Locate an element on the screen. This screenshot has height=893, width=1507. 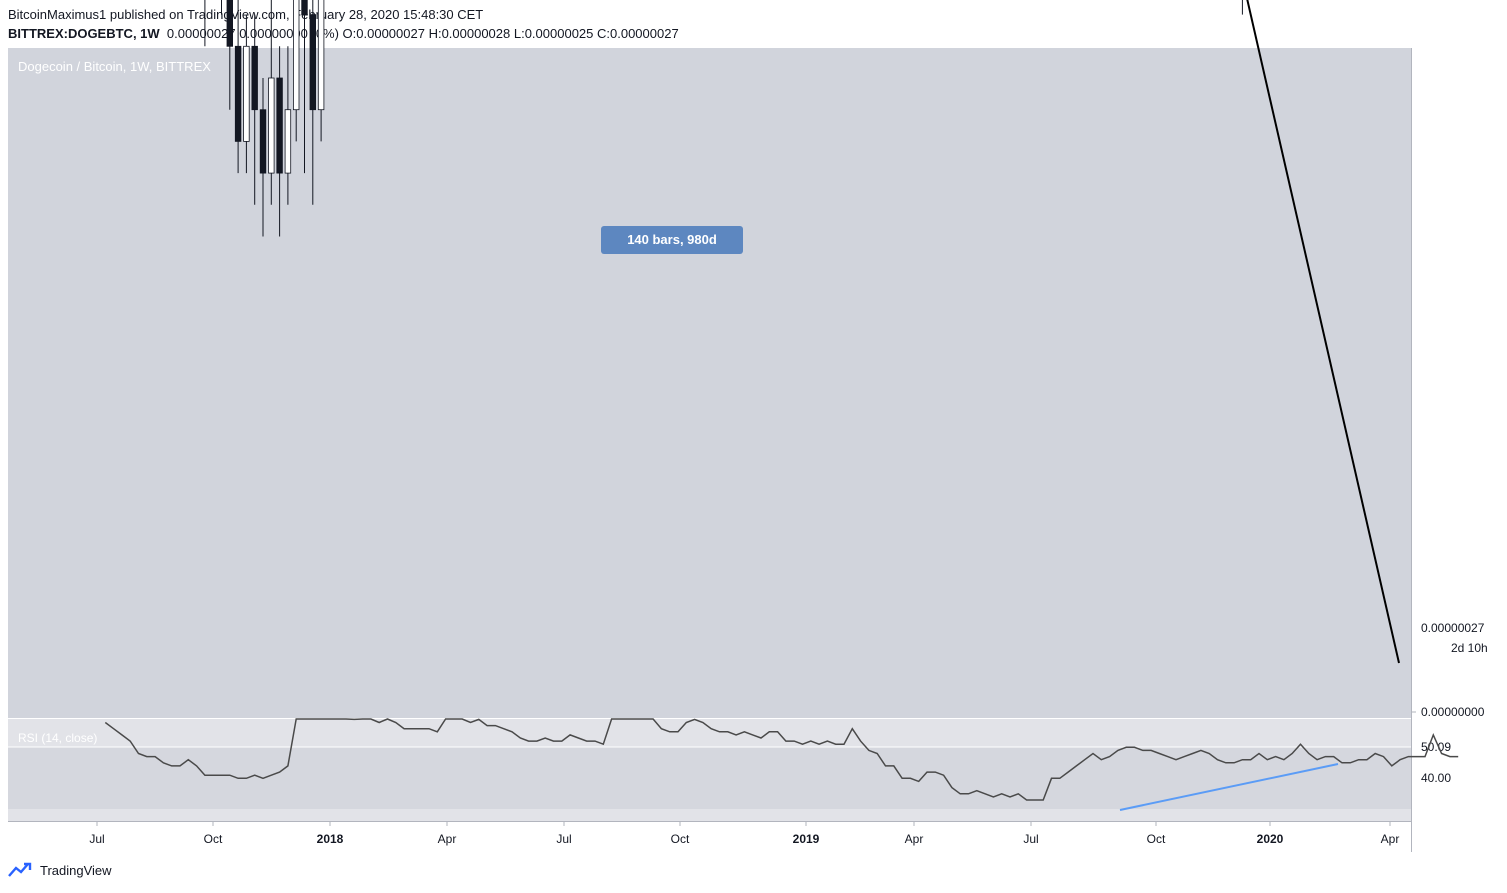
symbol-label: BITTREX:DOGEBTC, 1W is located at coordinates (84, 33).